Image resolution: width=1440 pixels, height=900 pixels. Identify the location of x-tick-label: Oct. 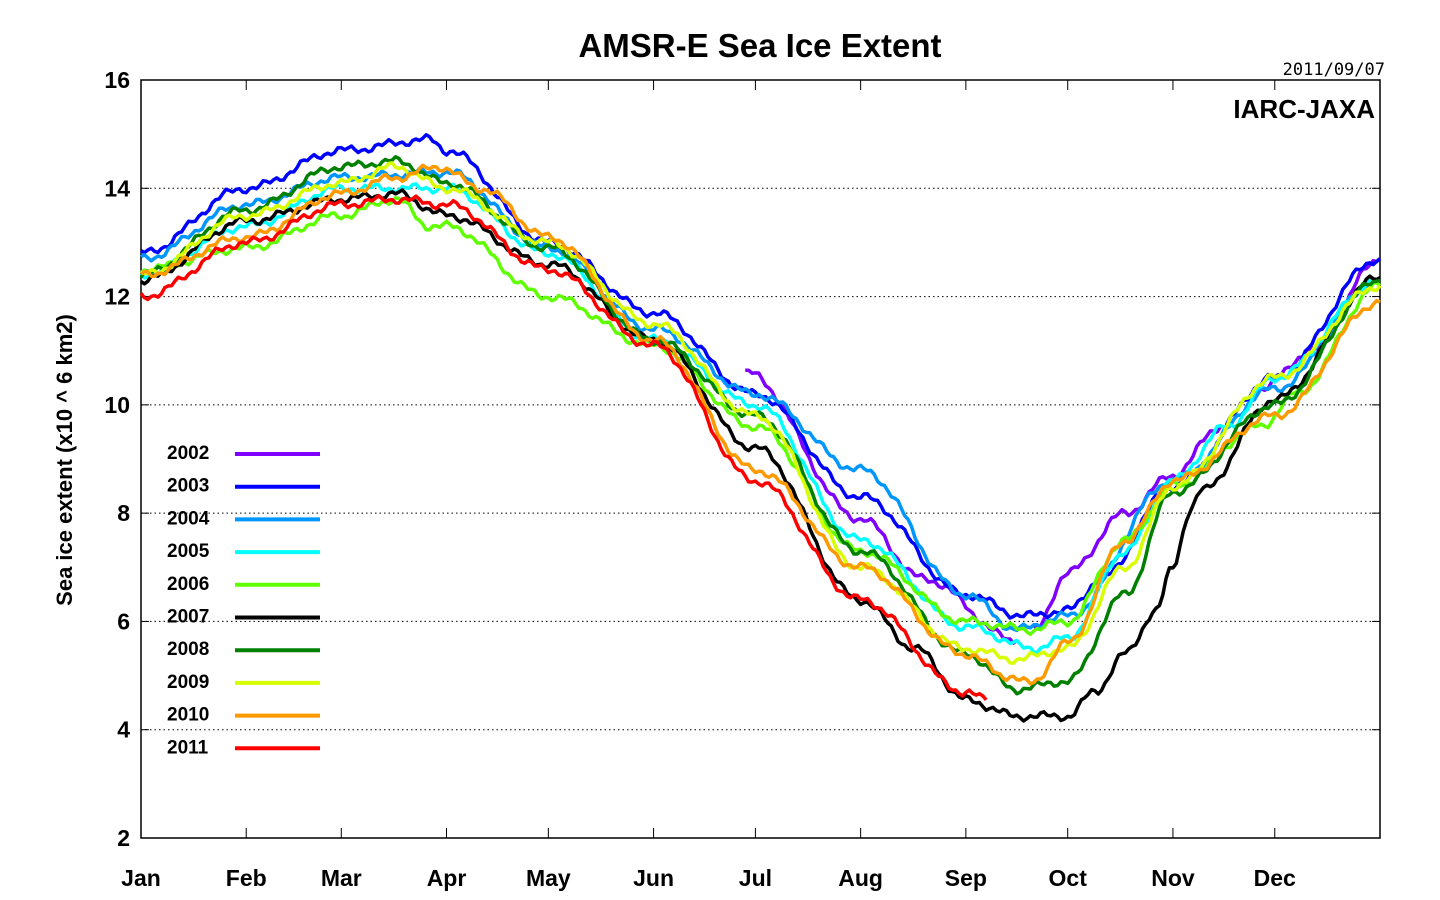
(1068, 878).